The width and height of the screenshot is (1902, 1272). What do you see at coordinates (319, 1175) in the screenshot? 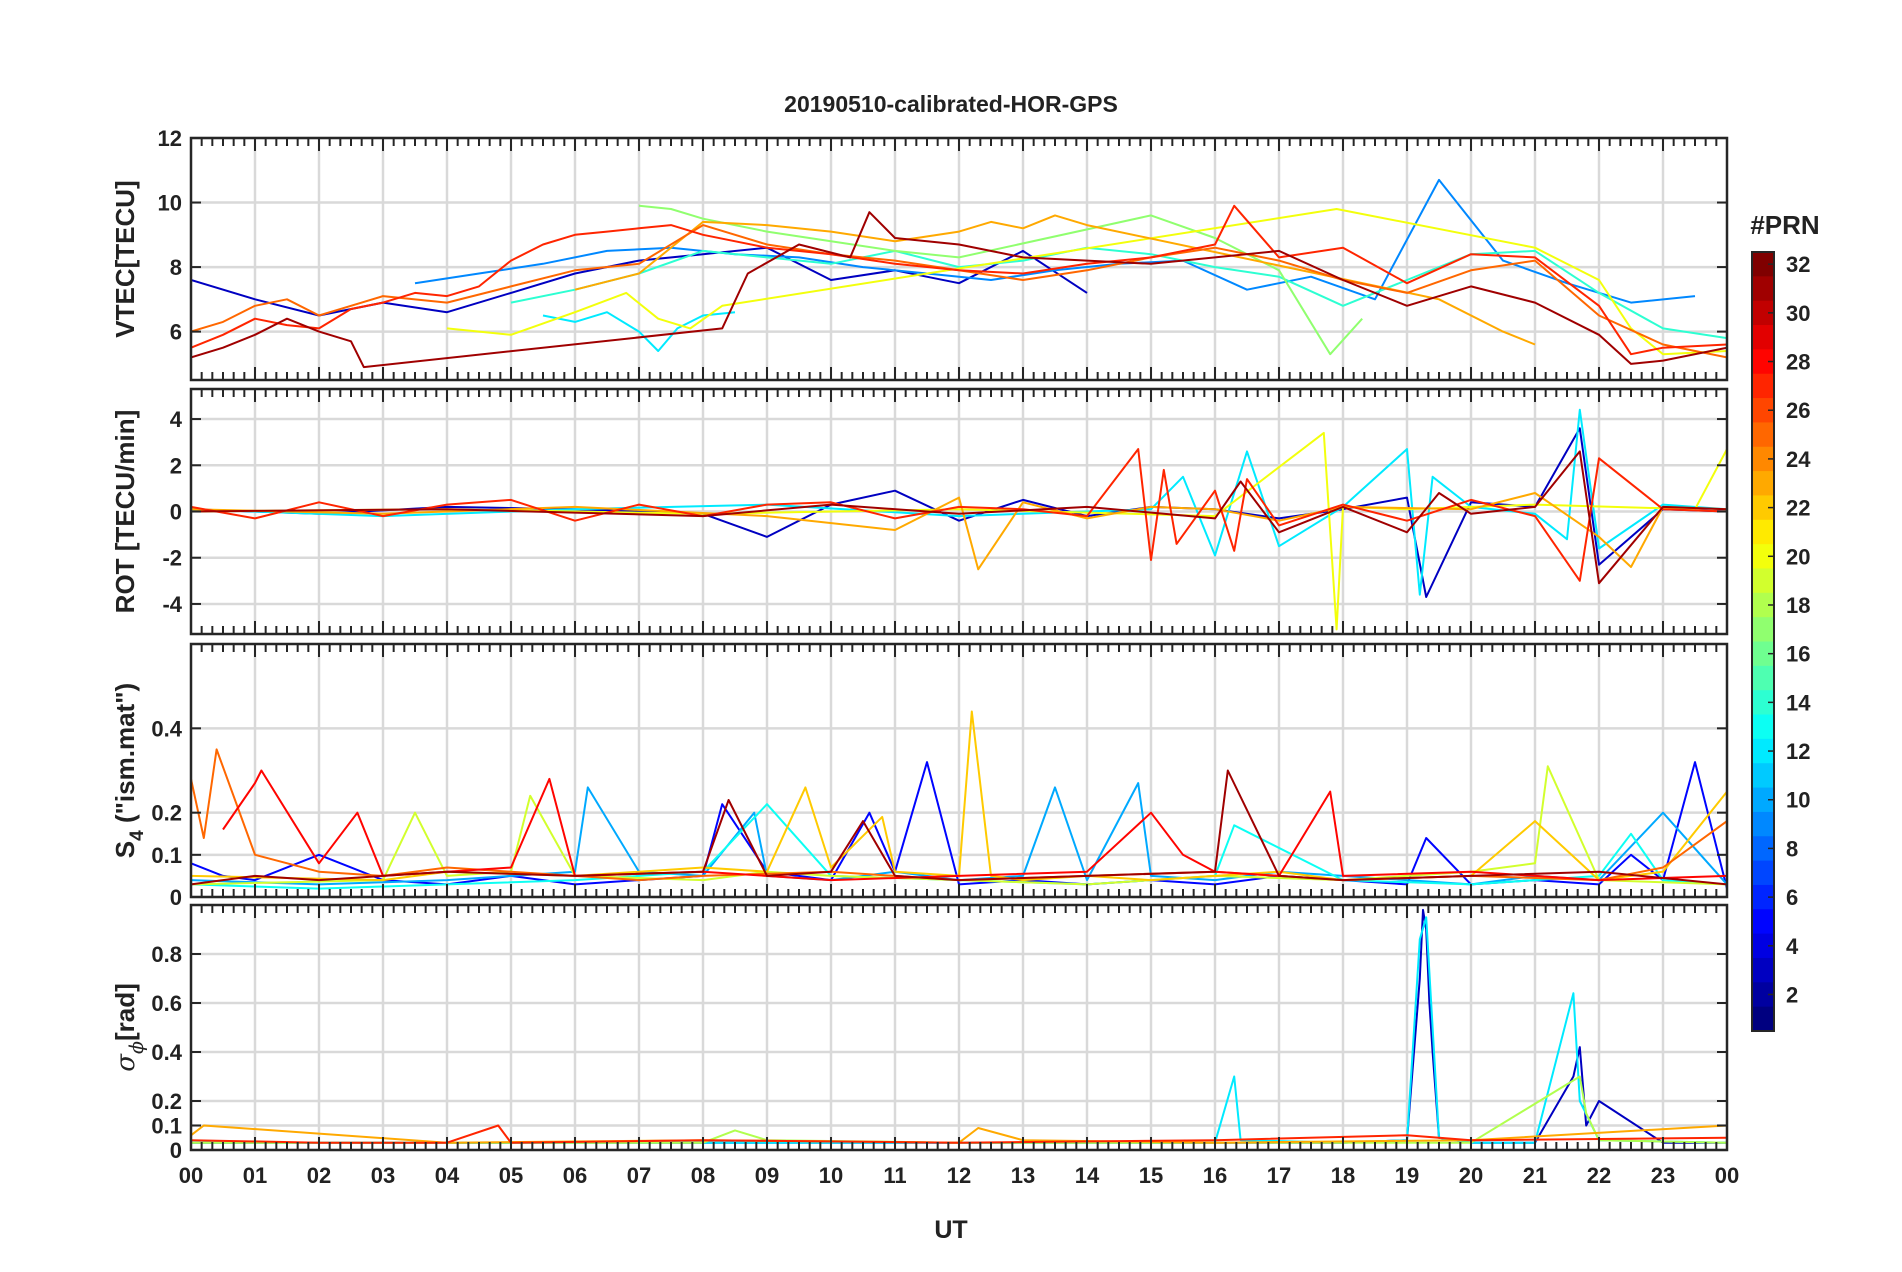
I see `x-tick-label: 02` at bounding box center [319, 1175].